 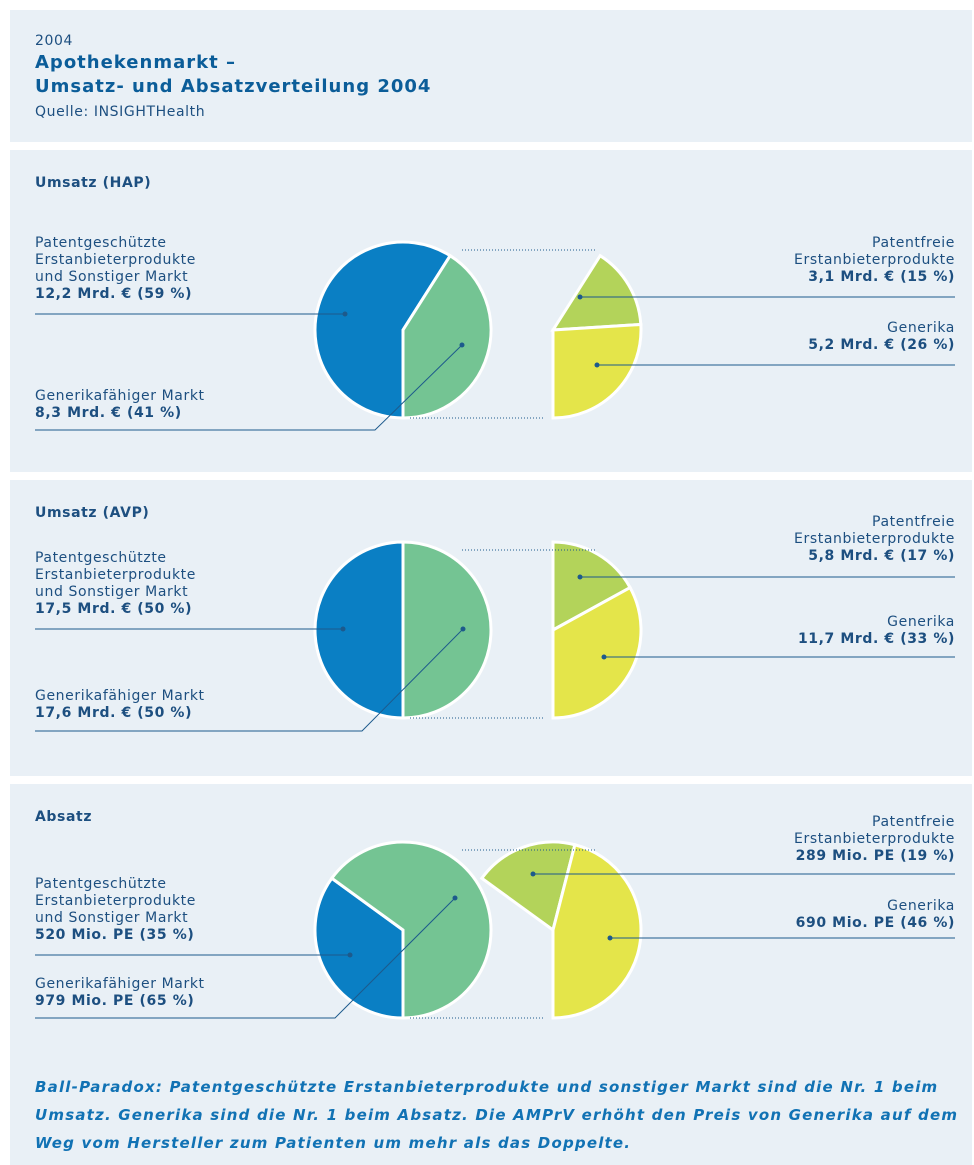 What do you see at coordinates (93, 183) in the screenshot?
I see `chart-title: Umsatz (HAP)` at bounding box center [93, 183].